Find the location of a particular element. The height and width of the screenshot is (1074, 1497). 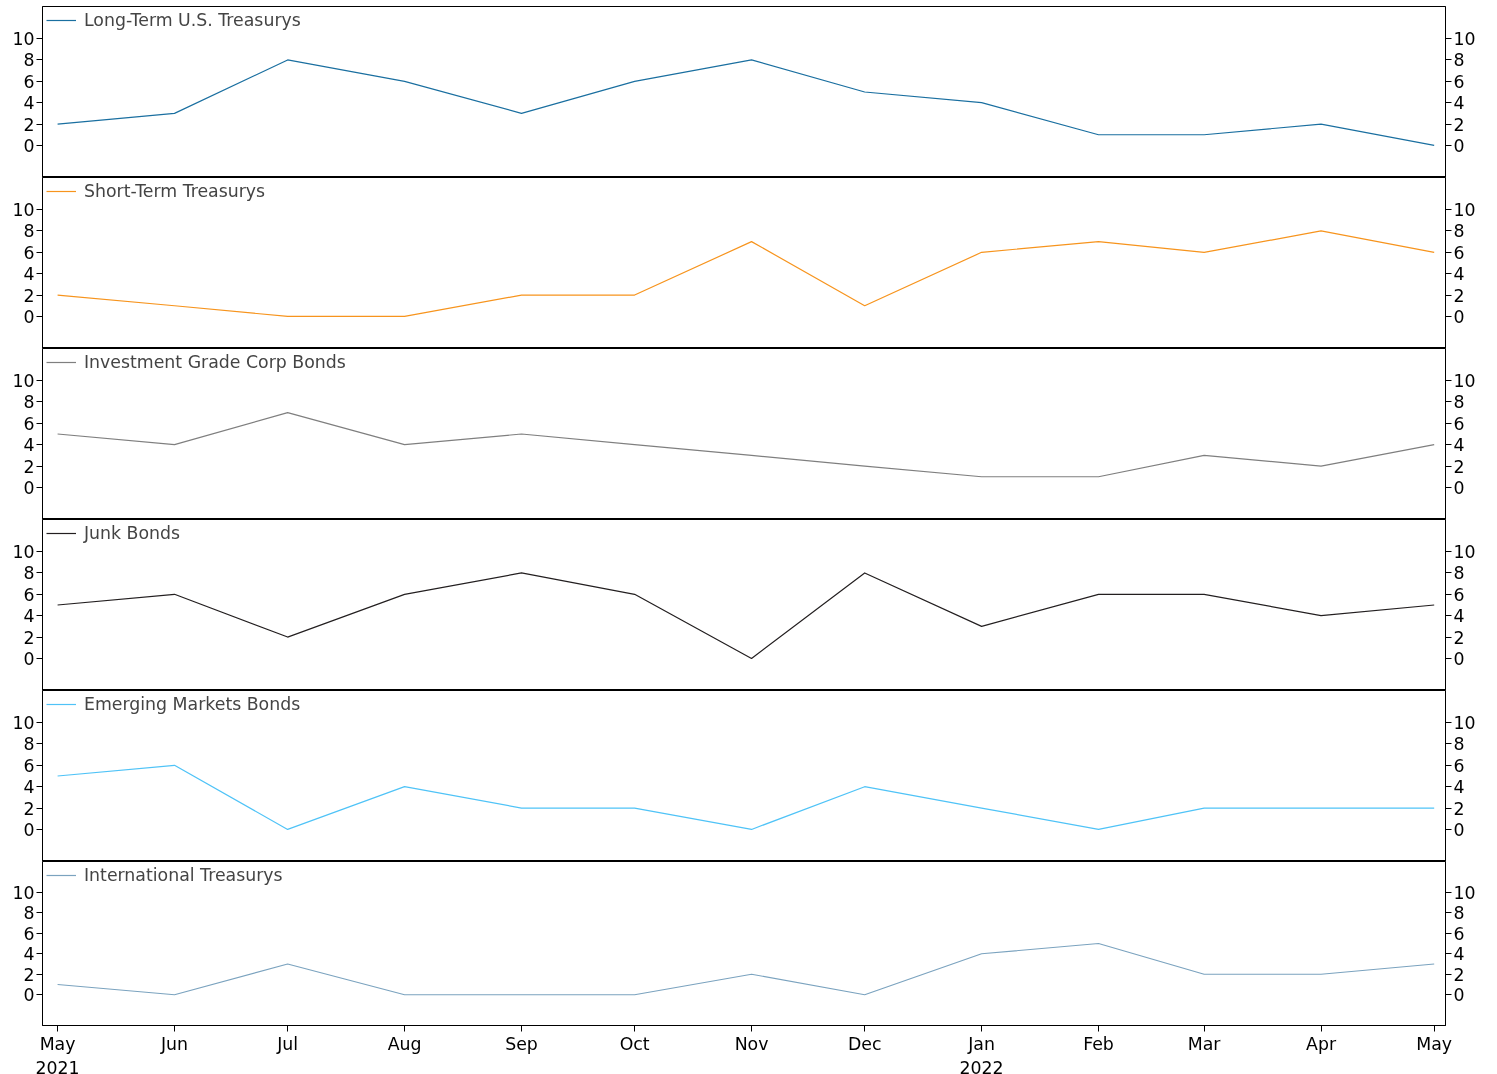

x-tick-label: Oct is located at coordinates (634, 1043).